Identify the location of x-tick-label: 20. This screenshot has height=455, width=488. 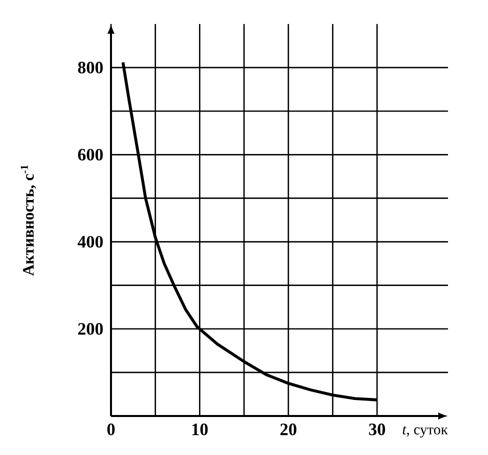
(288, 430).